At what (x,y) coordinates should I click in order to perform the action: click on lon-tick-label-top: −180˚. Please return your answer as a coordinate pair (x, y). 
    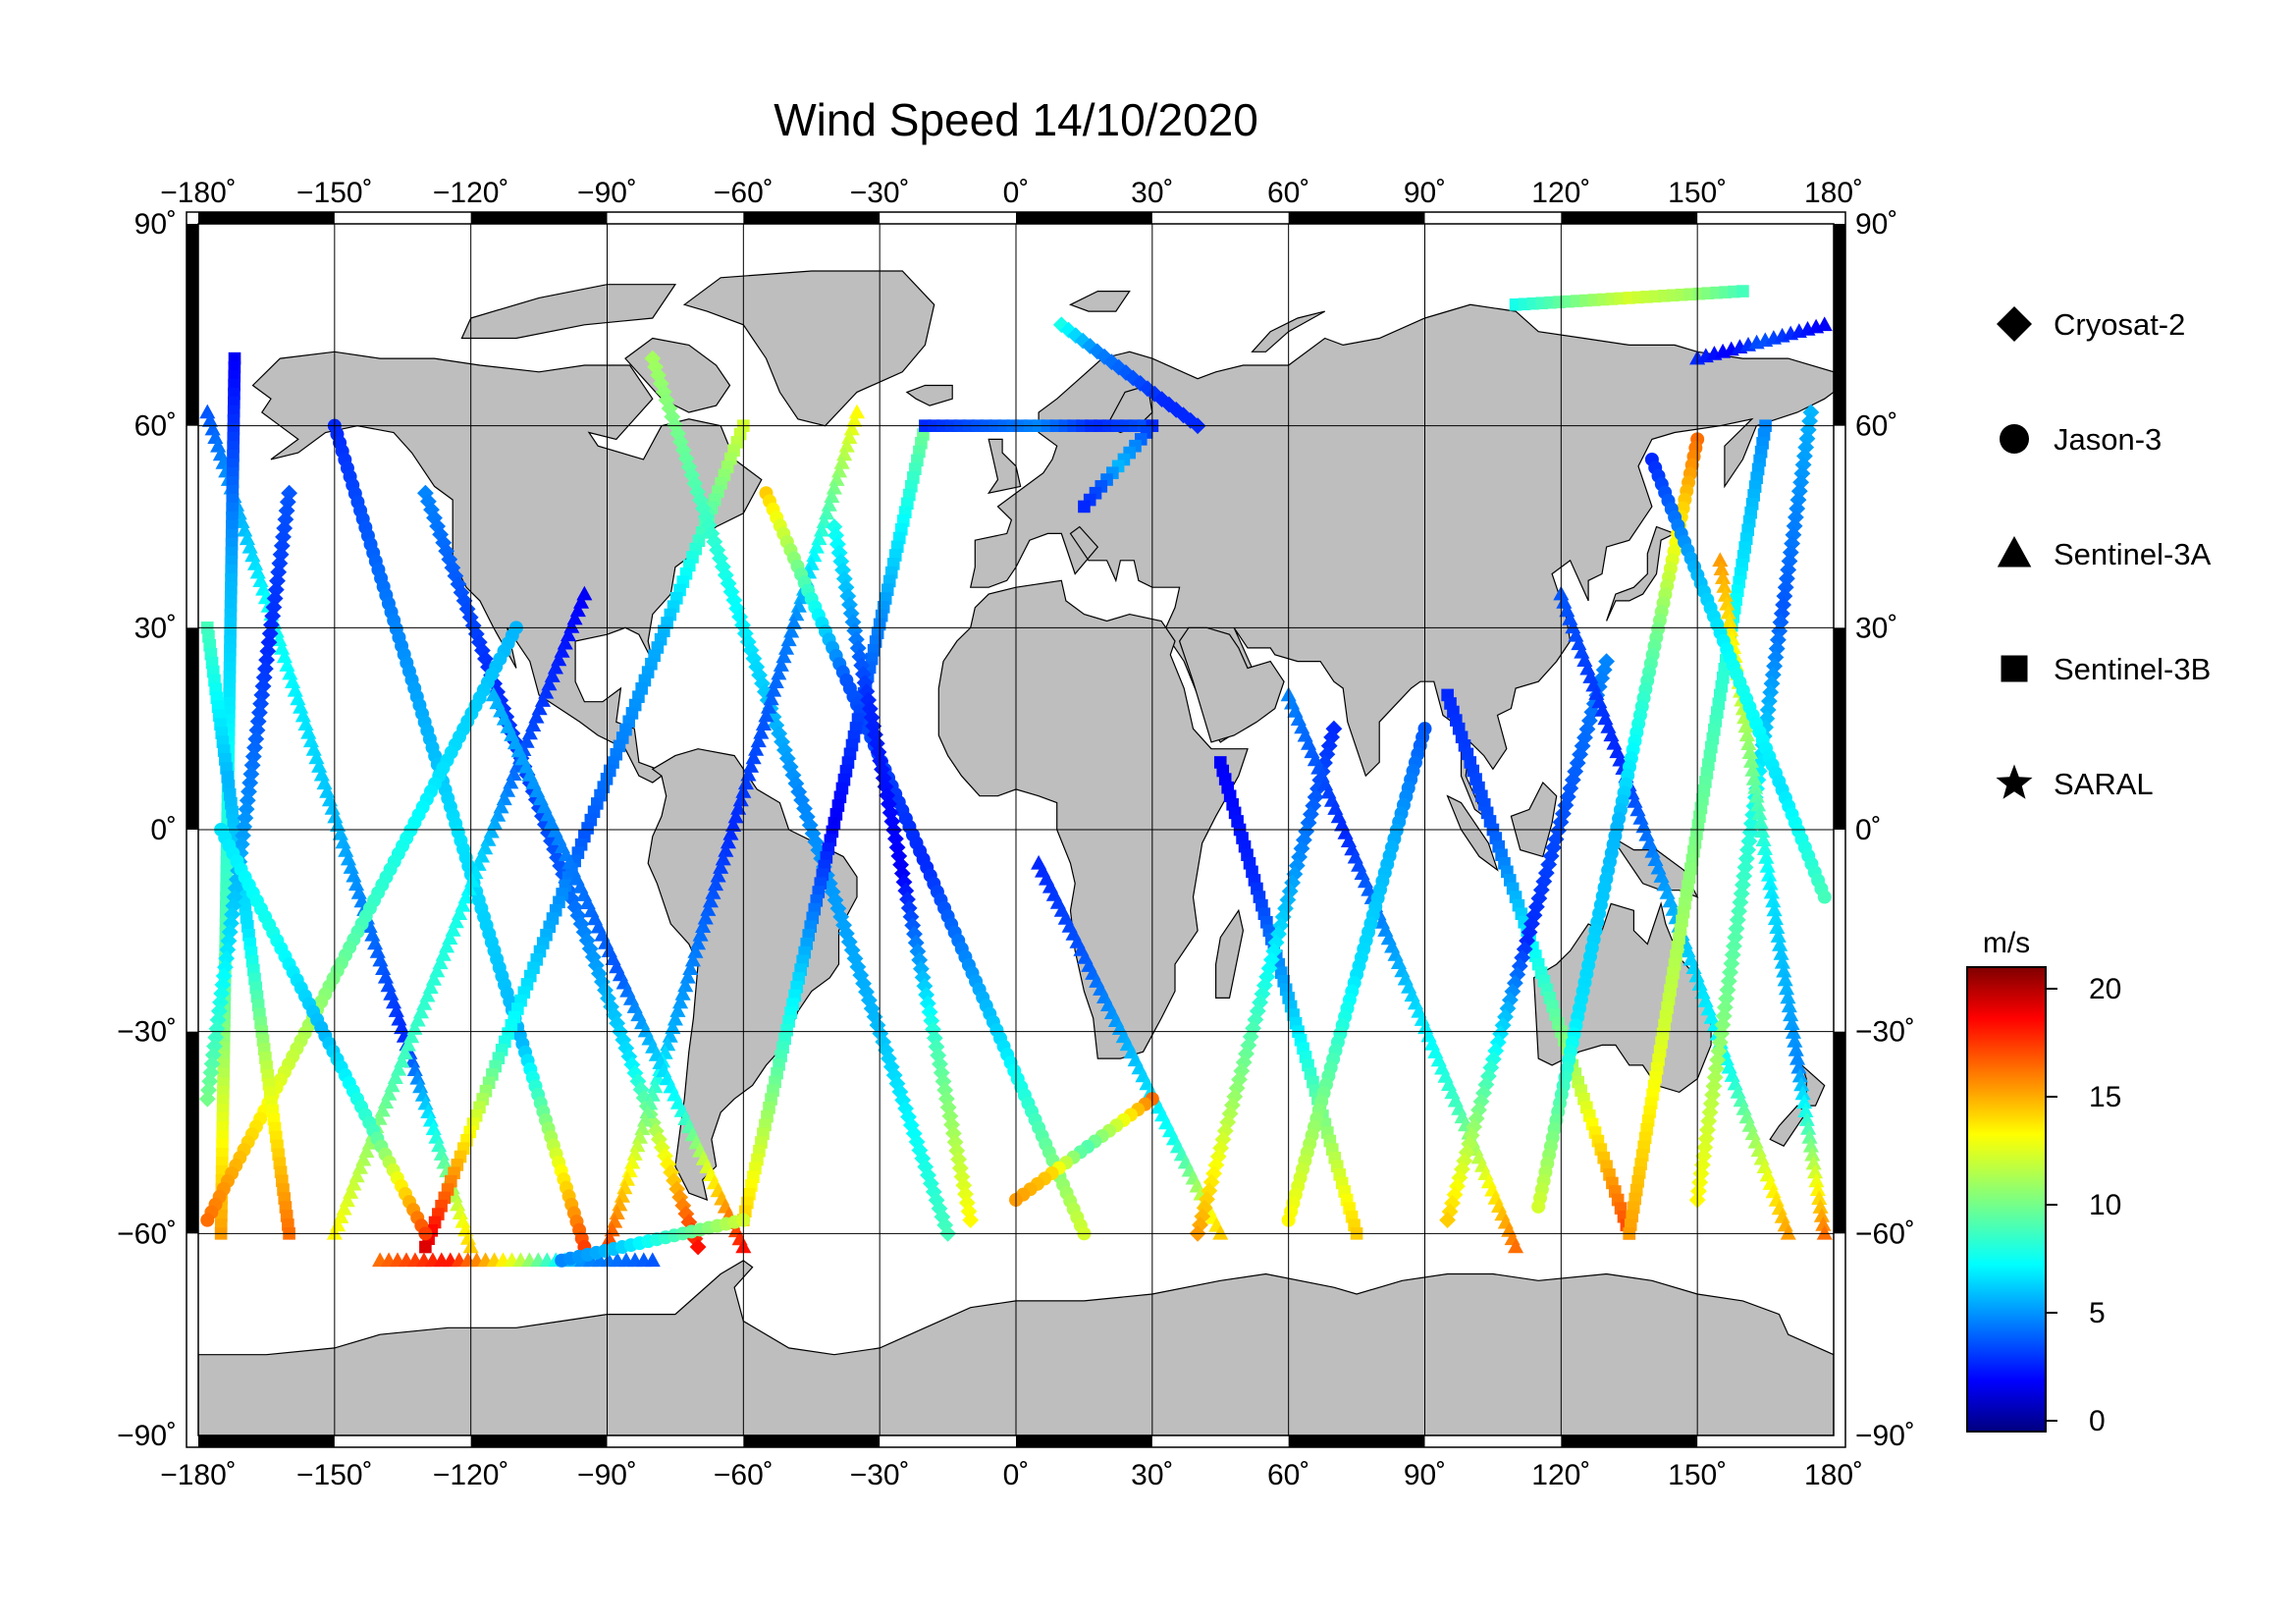
    Looking at the image, I should click on (198, 193).